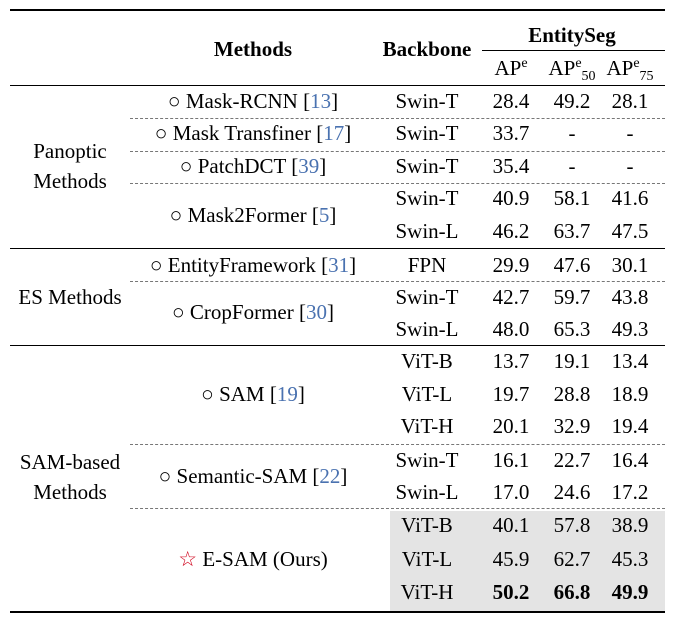 The image size is (676, 622). I want to click on ap50-cell: 22.7, so click(572, 460).